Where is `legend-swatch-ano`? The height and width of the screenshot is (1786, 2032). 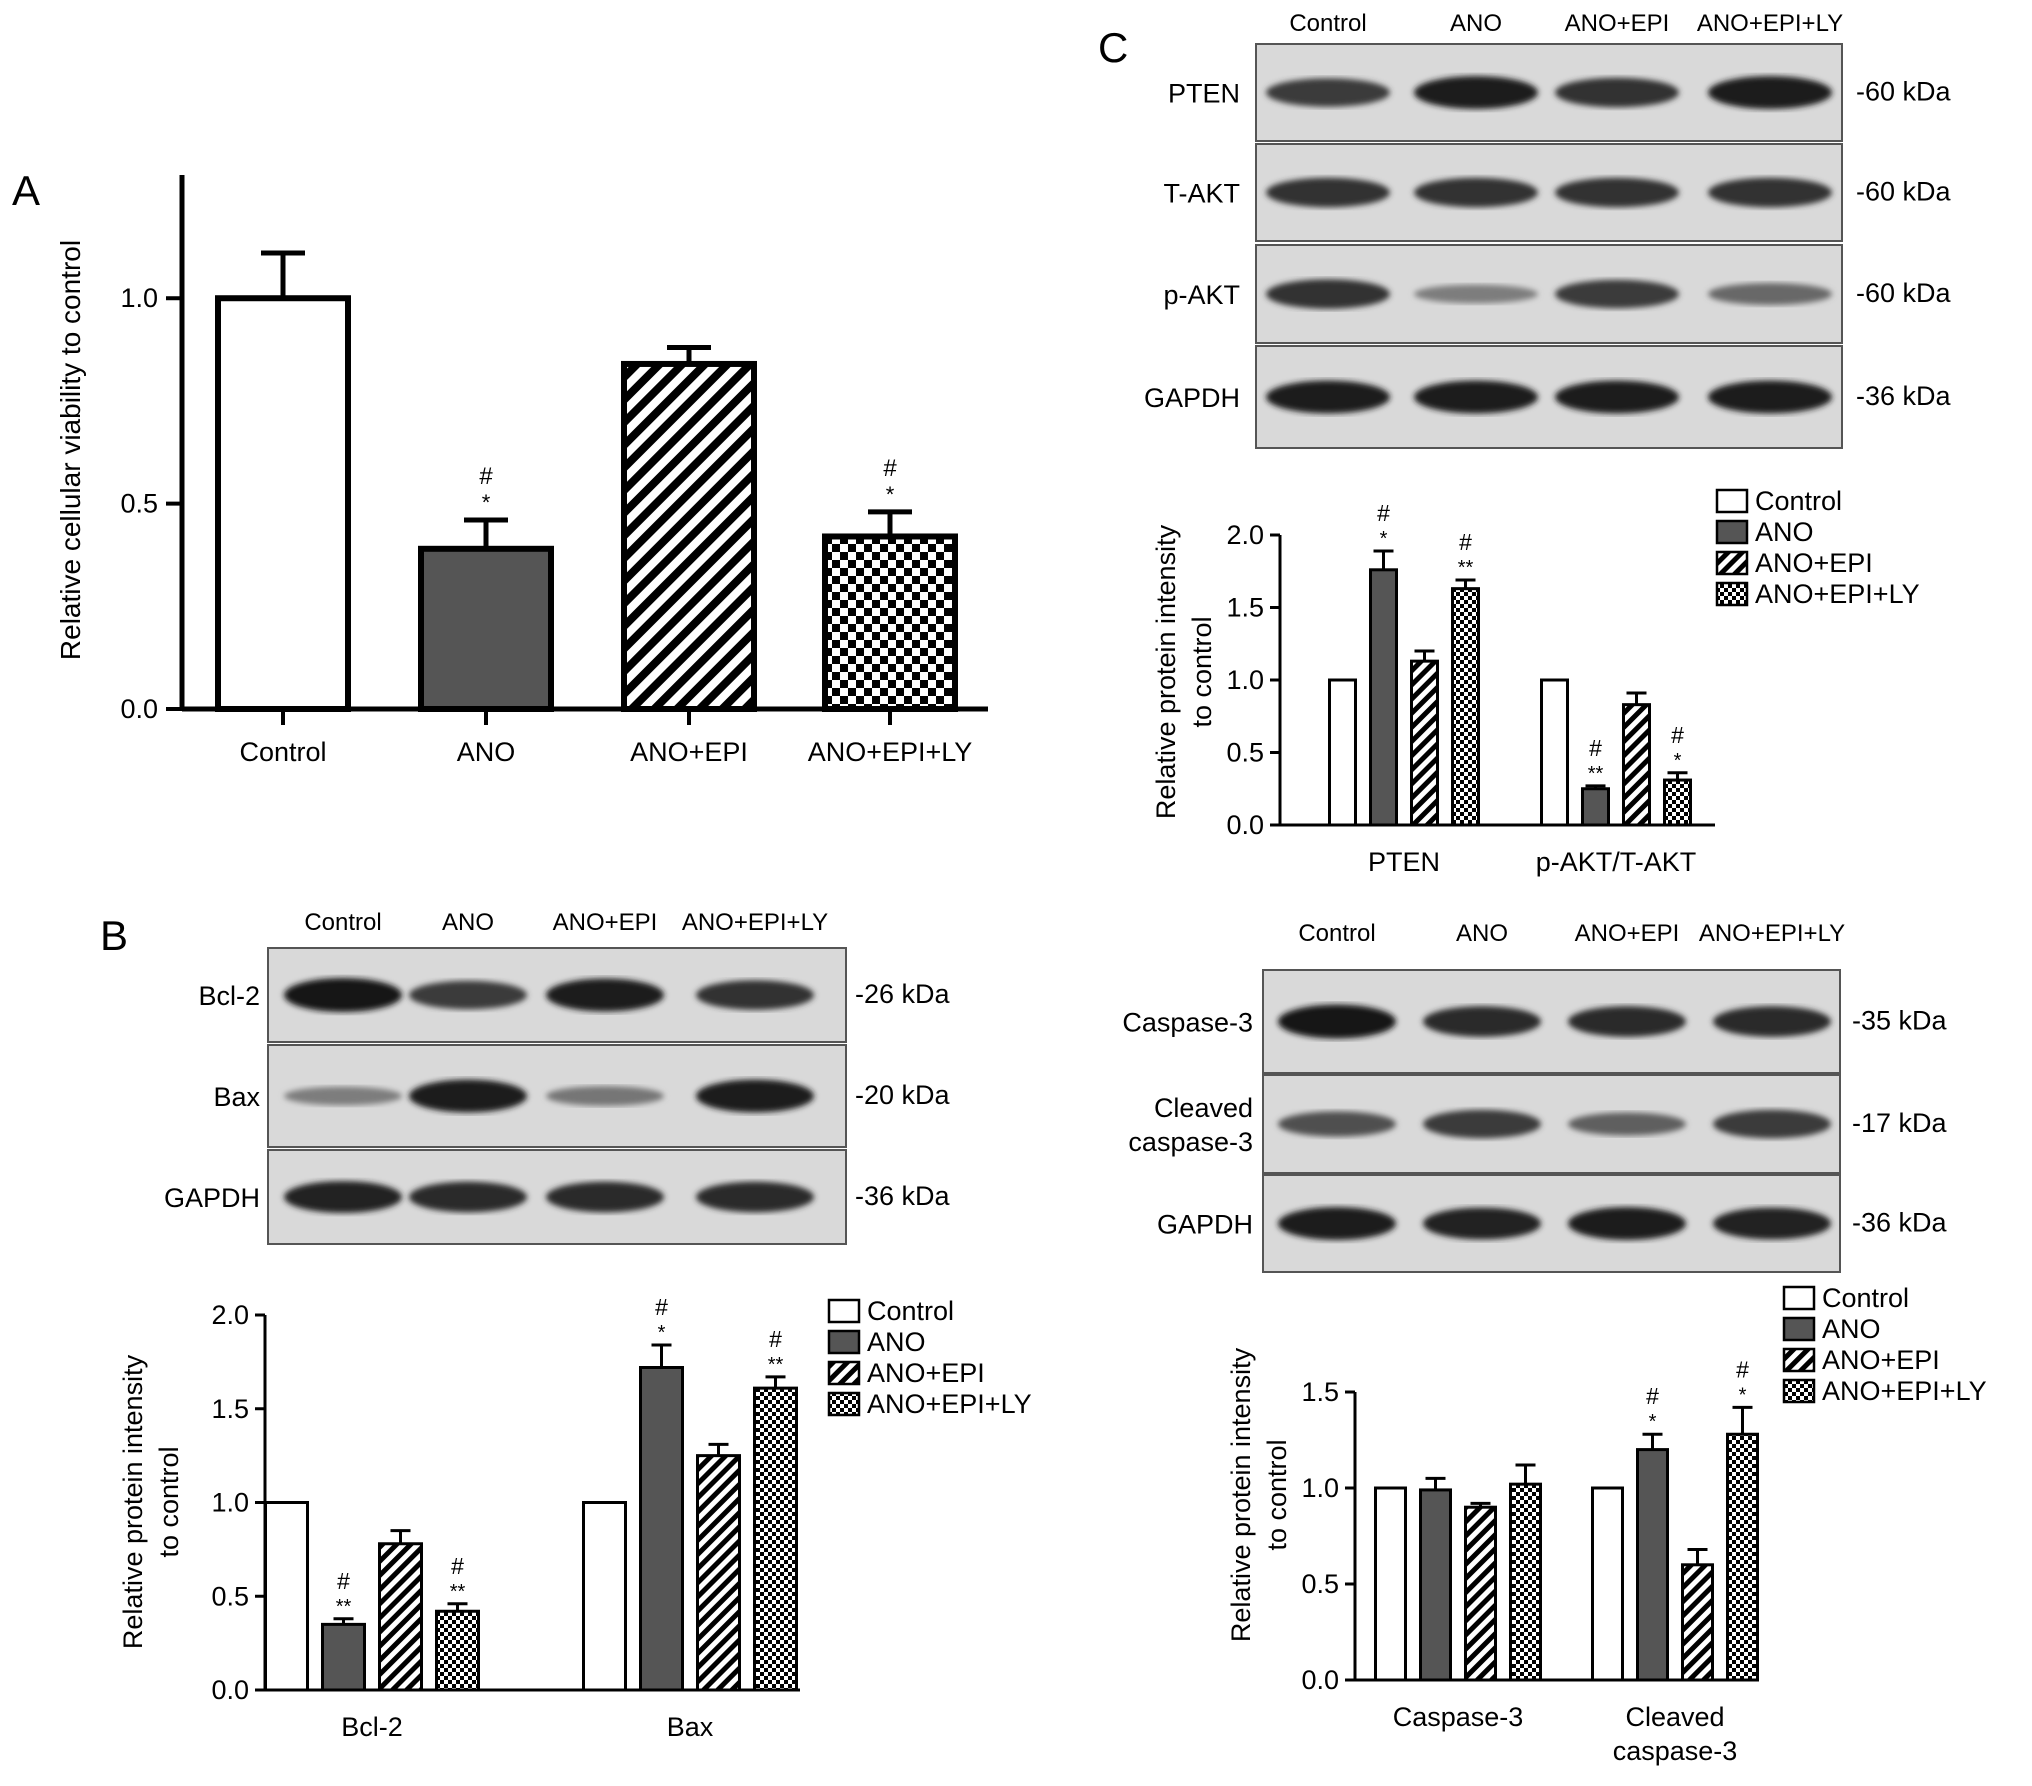 legend-swatch-ano is located at coordinates (1799, 1329).